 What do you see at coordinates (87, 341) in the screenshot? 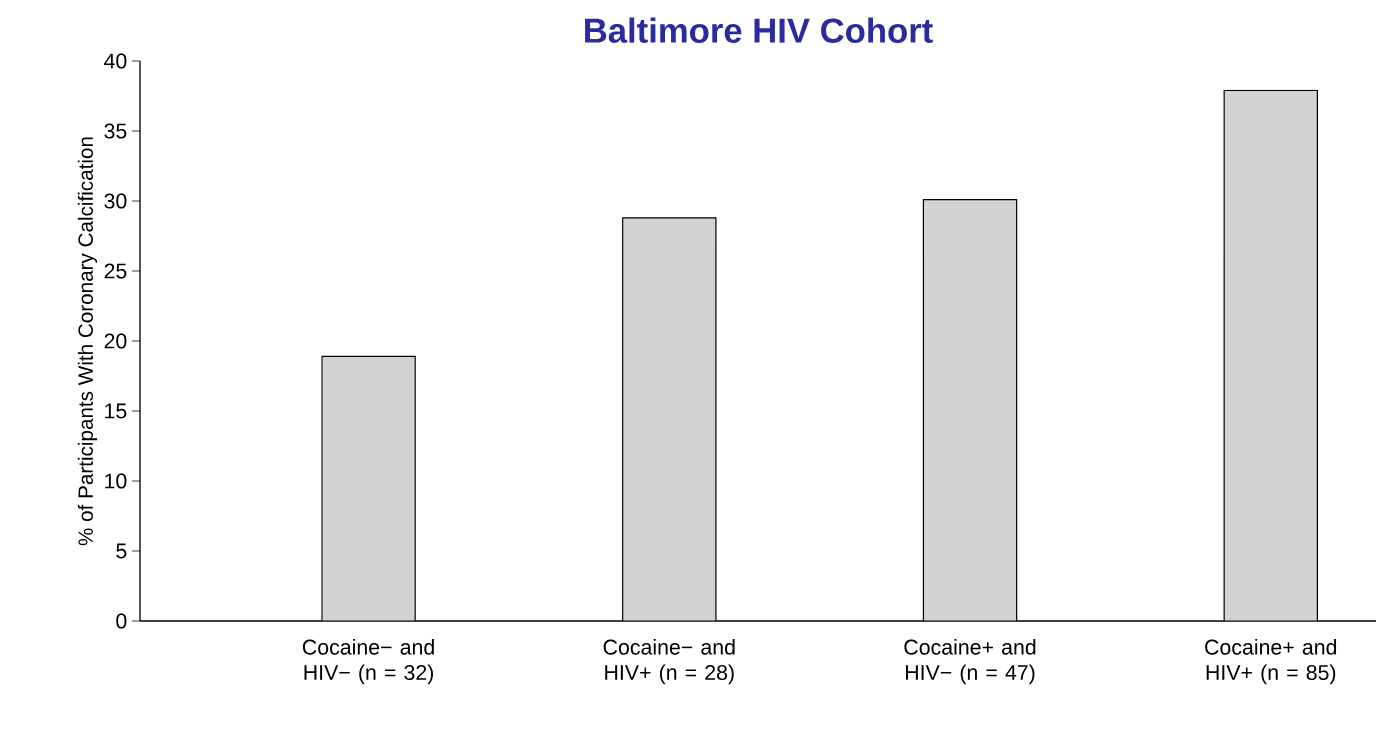
I see `y-axis-title: % of Participants With Coronary Calcification` at bounding box center [87, 341].